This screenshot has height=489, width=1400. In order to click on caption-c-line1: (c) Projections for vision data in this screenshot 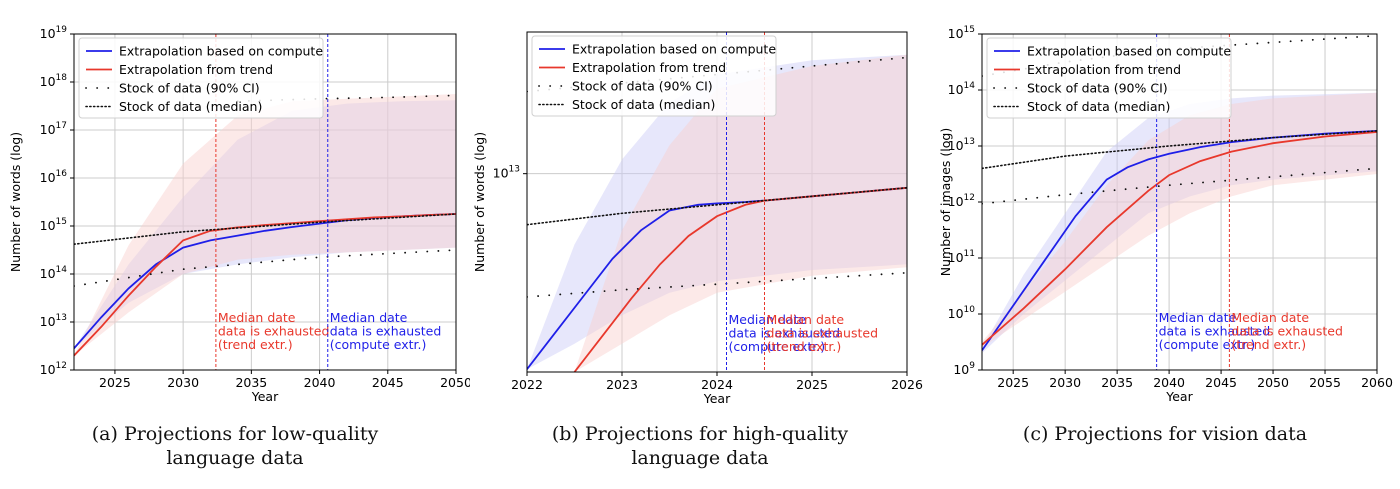, I will do `click(1165, 434)`.